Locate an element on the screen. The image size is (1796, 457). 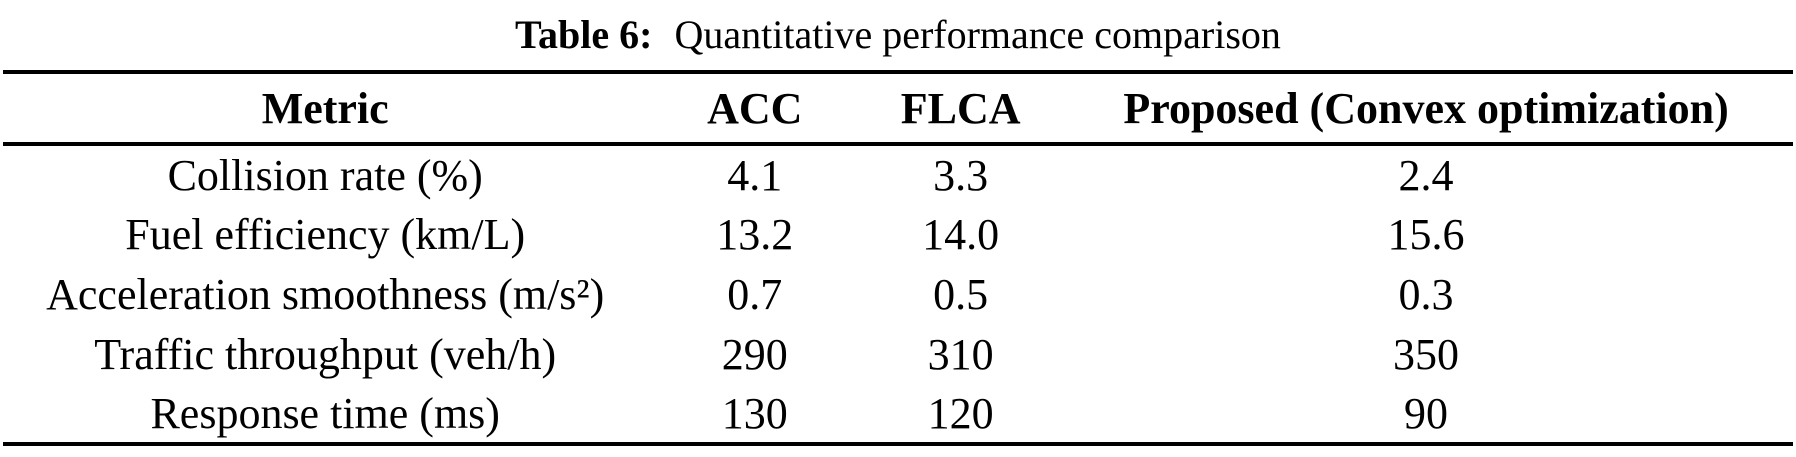
table-row: Fuel efficiency (km/L) 13.2 14.0 15.6 is located at coordinates (898, 234).